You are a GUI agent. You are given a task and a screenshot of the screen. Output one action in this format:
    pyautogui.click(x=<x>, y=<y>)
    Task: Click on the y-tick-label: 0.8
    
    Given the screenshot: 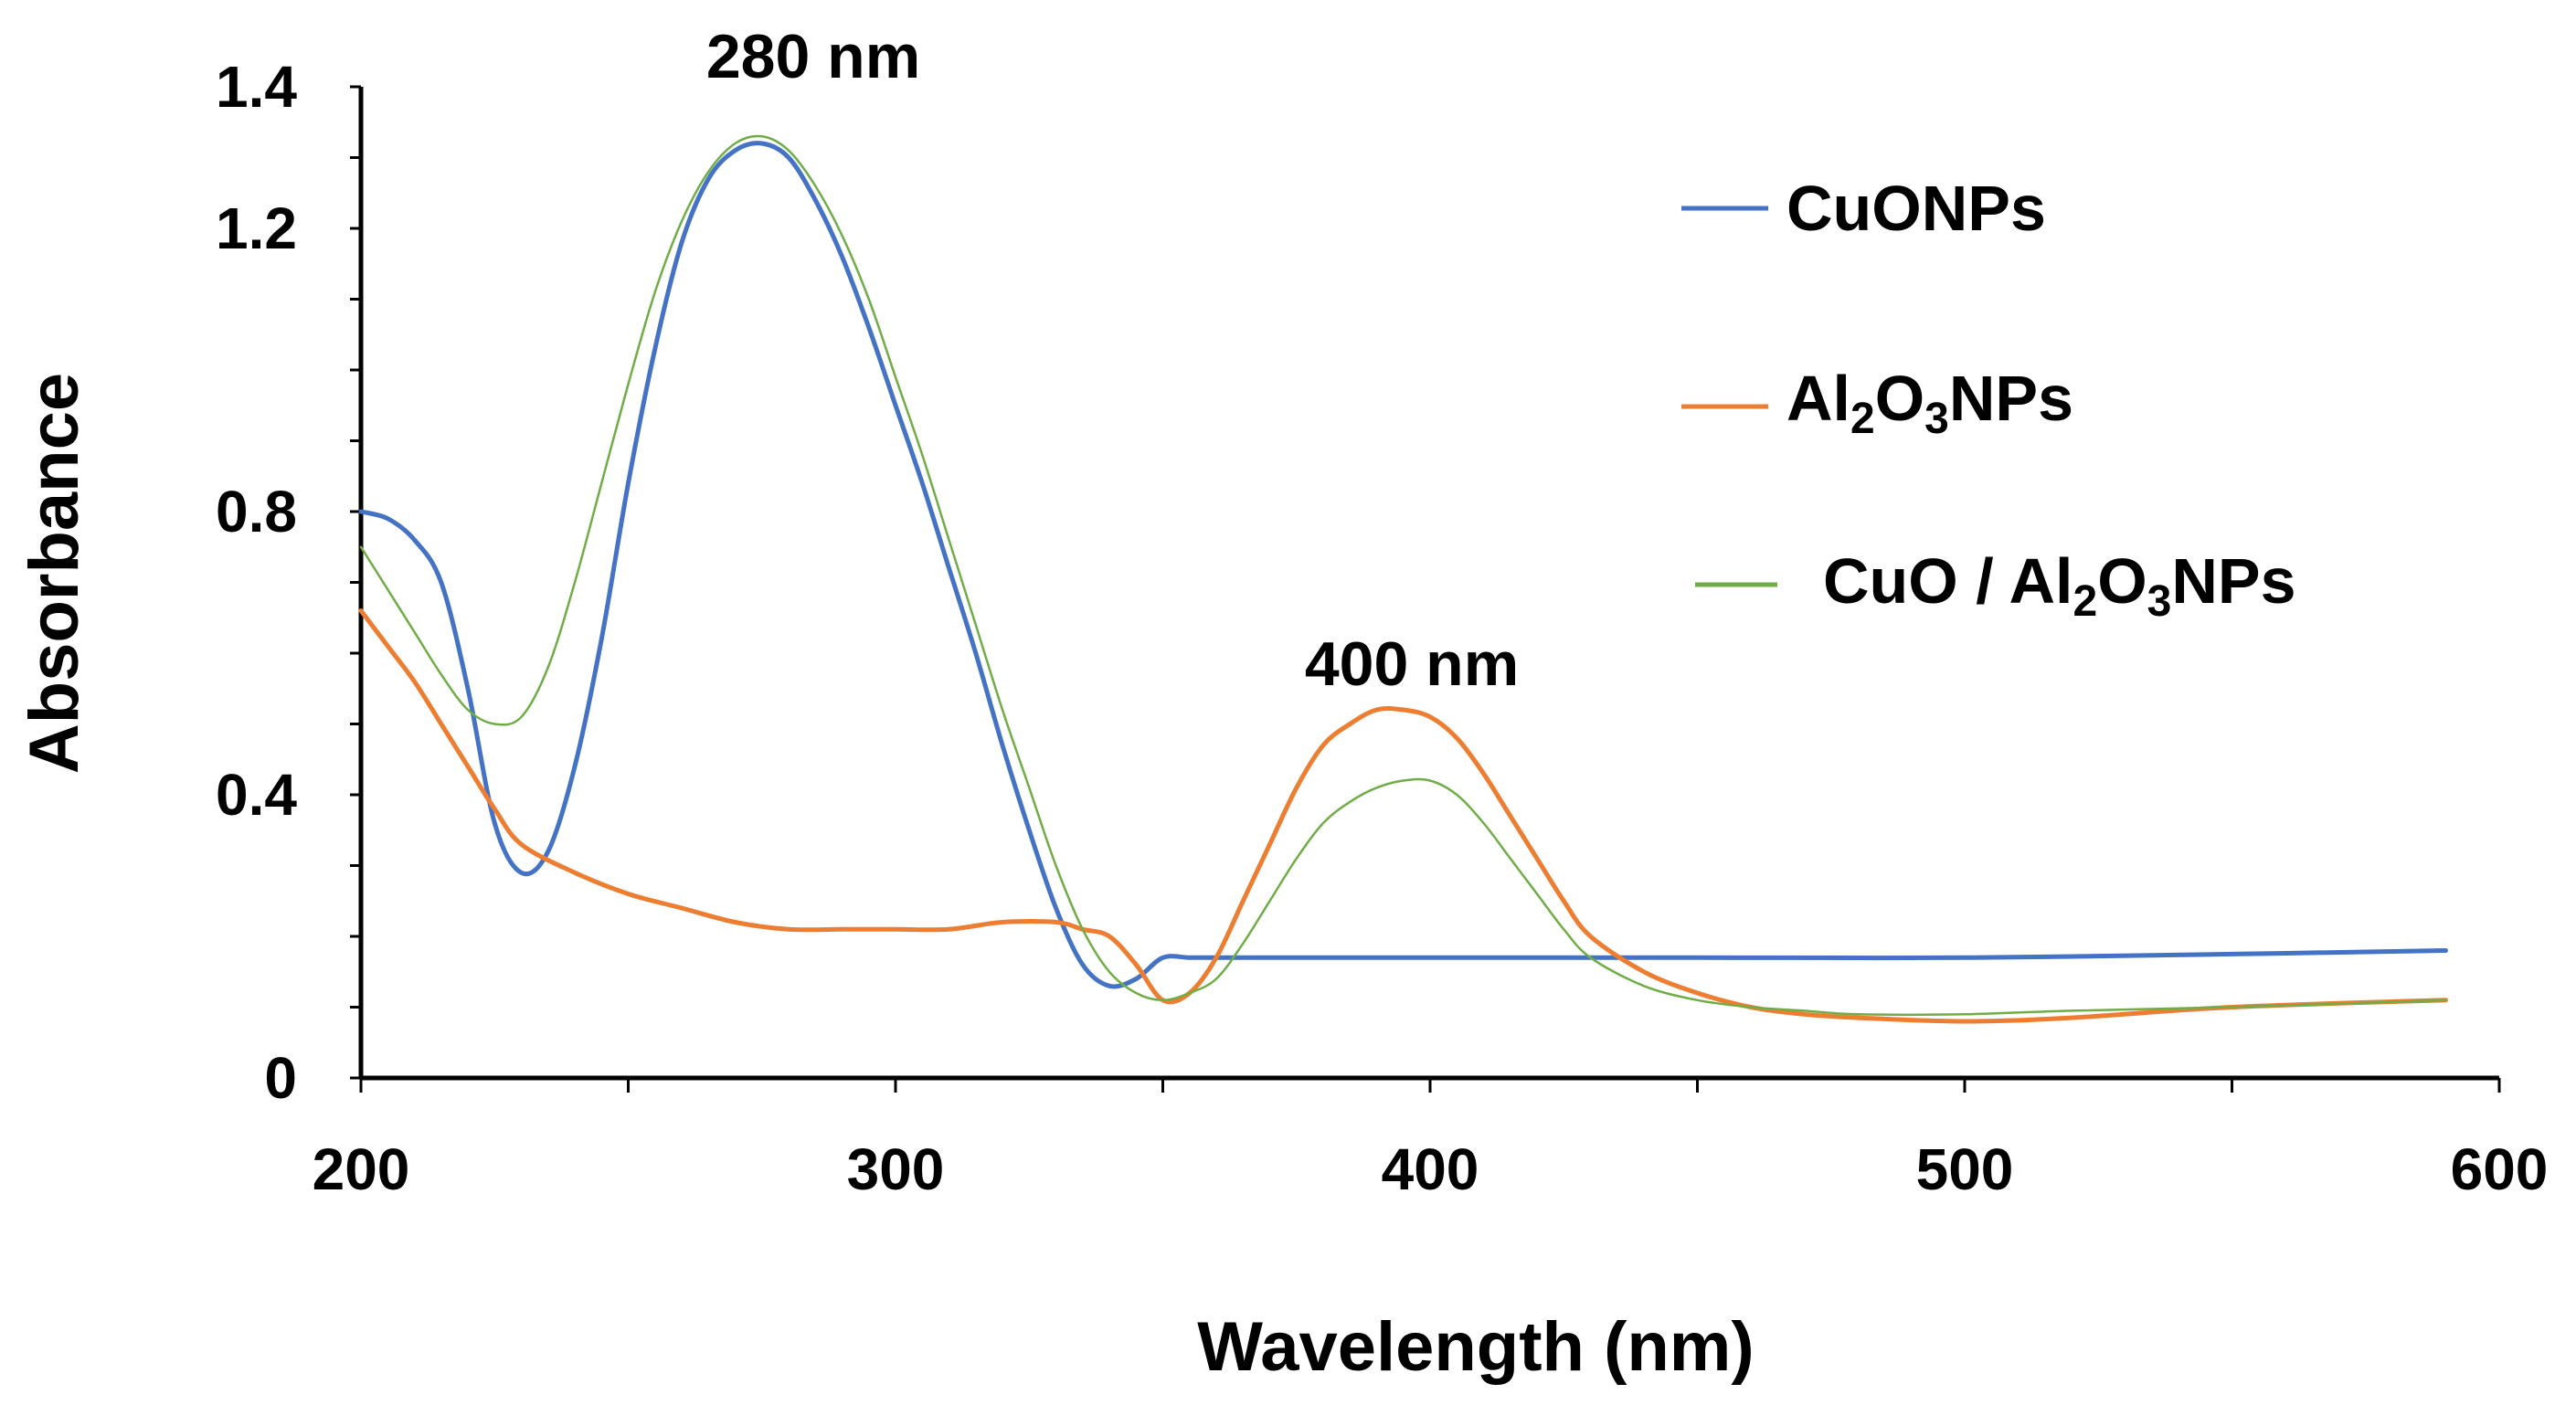 What is the action you would take?
    pyautogui.click(x=256, y=511)
    